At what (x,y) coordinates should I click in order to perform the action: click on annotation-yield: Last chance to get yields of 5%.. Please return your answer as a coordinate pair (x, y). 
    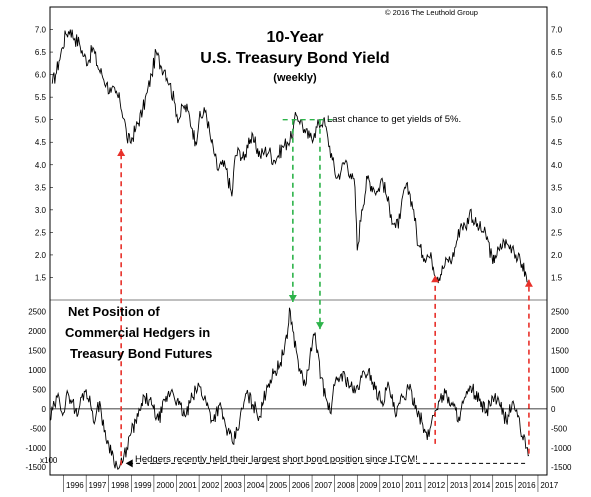
    Looking at the image, I should click on (394, 119).